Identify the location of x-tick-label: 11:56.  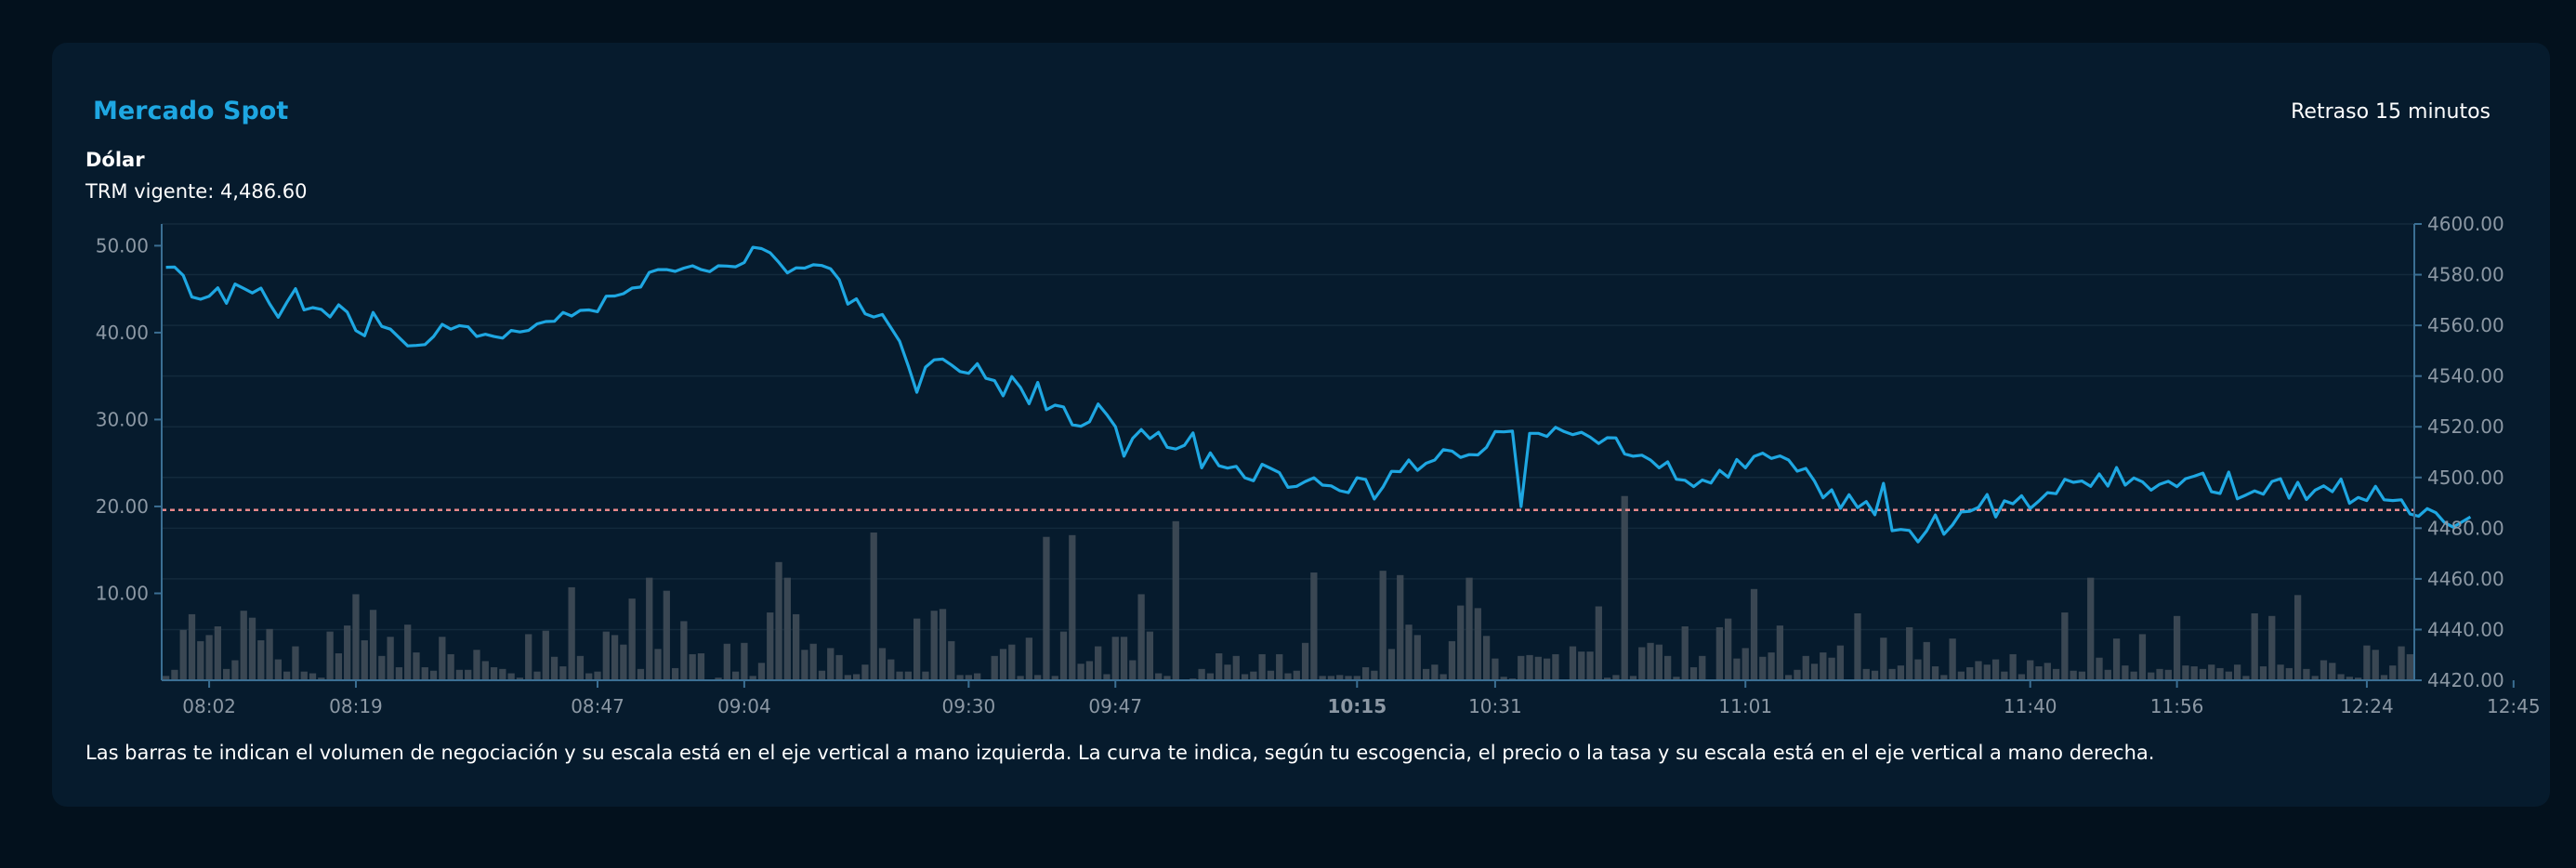
(2177, 706).